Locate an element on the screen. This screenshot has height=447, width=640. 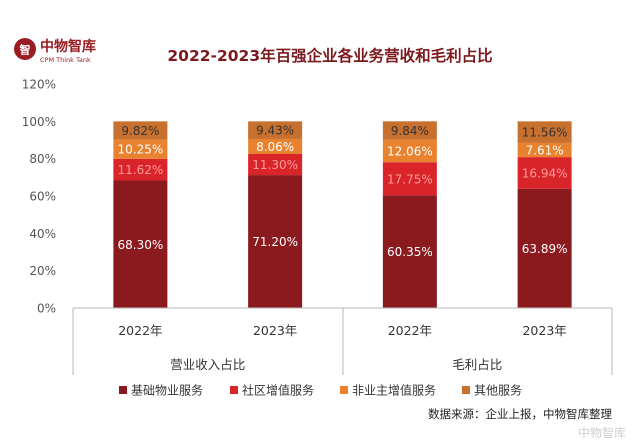
bar-data-label: 63.89% is located at coordinates (545, 249).